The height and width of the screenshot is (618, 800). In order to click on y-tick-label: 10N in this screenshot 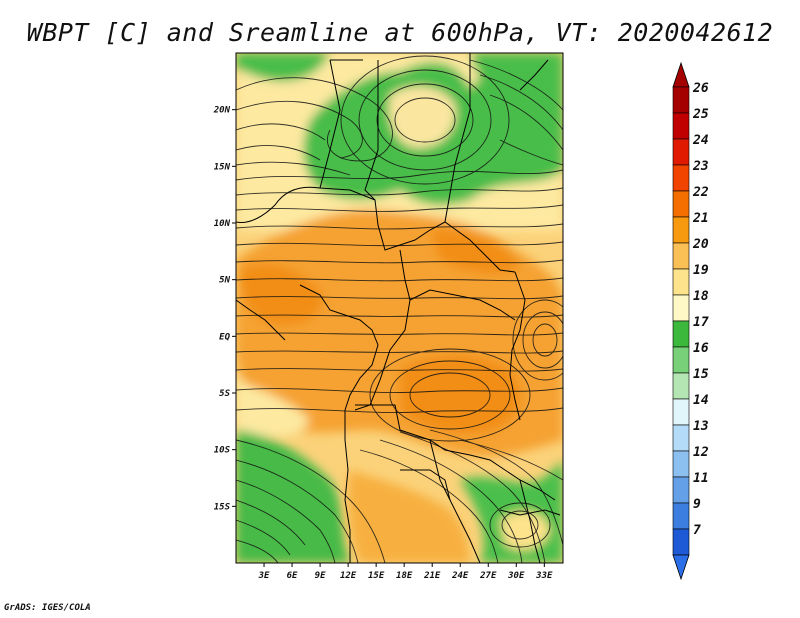, I will do `click(222, 224)`.